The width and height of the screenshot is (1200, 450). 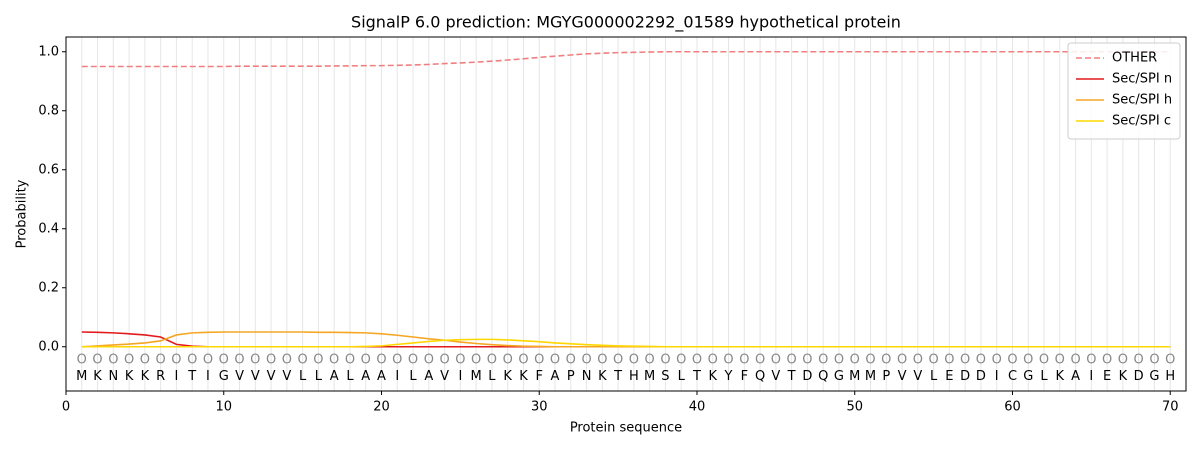 I want to click on legend-label: Sec/SPI n, so click(x=1142, y=79).